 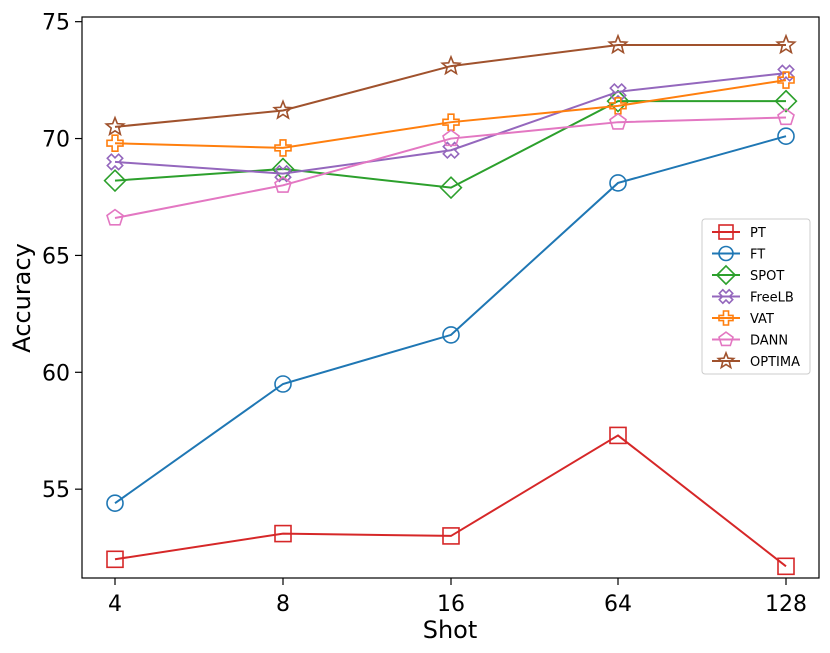 I want to click on y-tick-label: 65, so click(x=56, y=256).